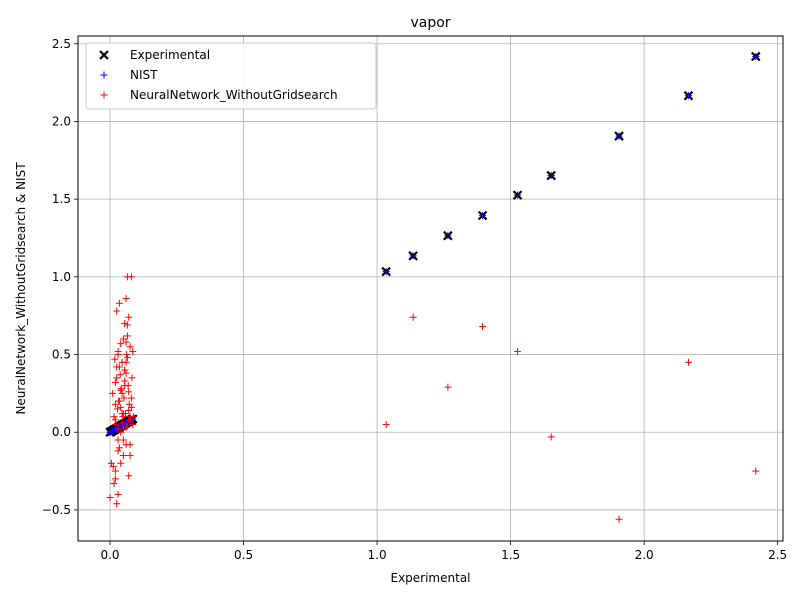  I want to click on y-tick-label: −0.5, so click(56, 510).